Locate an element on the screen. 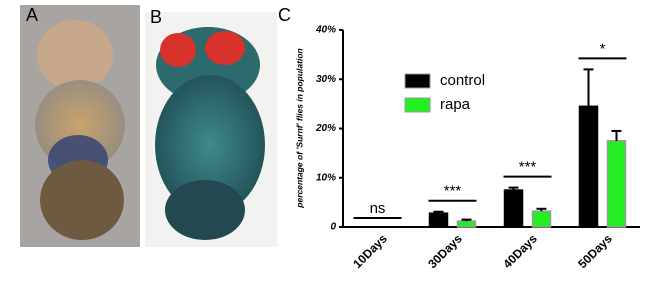 This screenshot has width=650, height=290. y-tick-label: 20% is located at coordinates (325, 128).